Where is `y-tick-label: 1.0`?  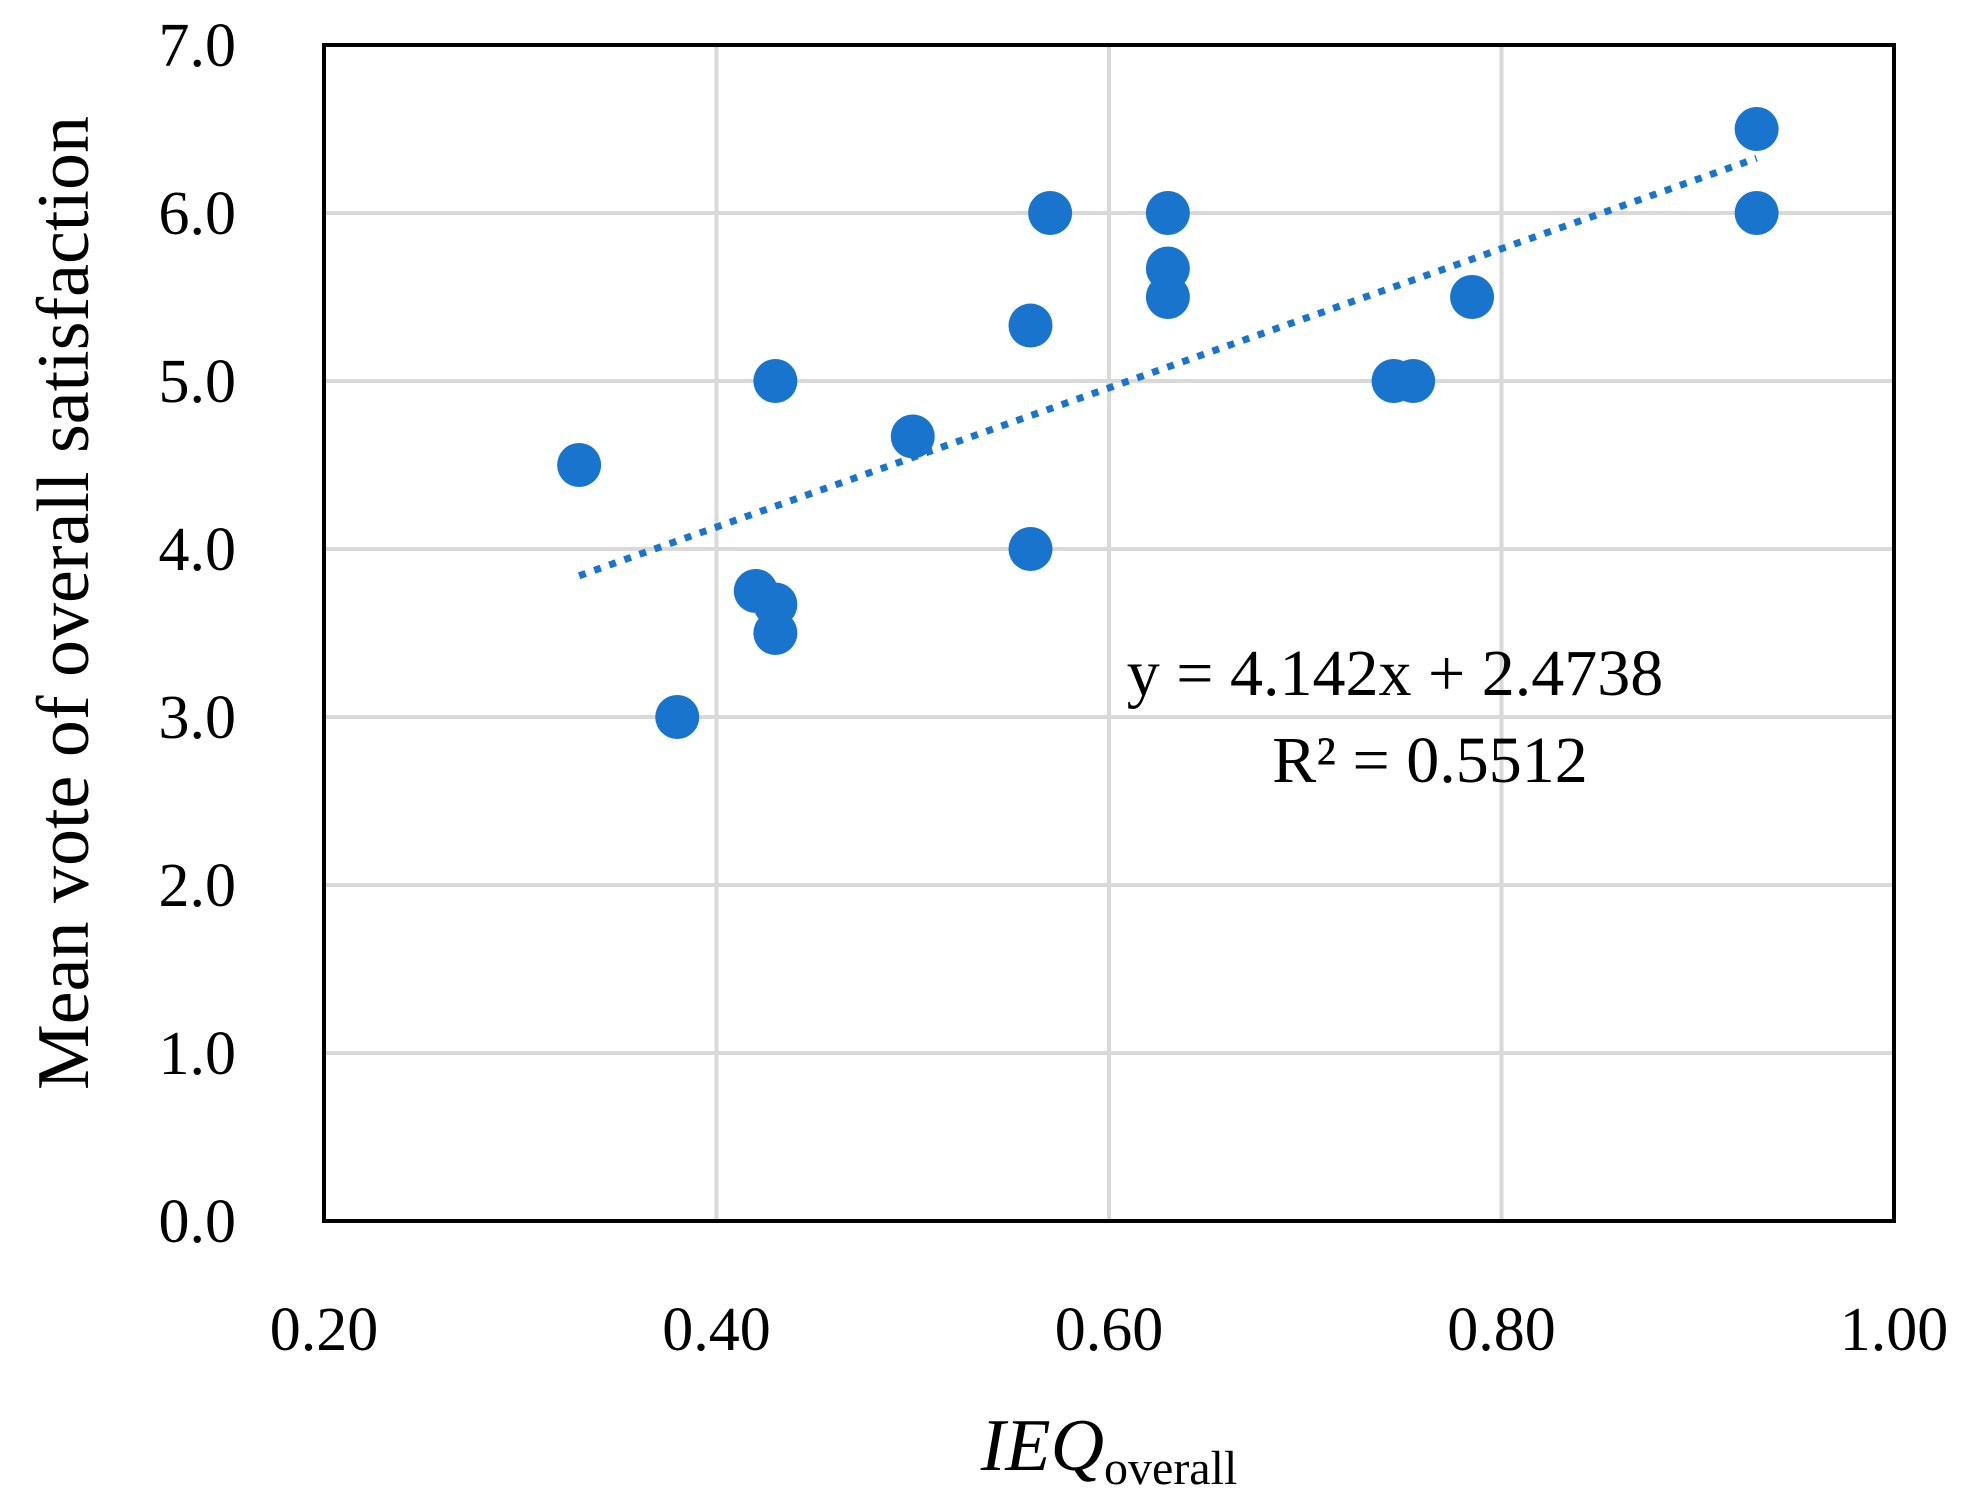 y-tick-label: 1.0 is located at coordinates (198, 1054).